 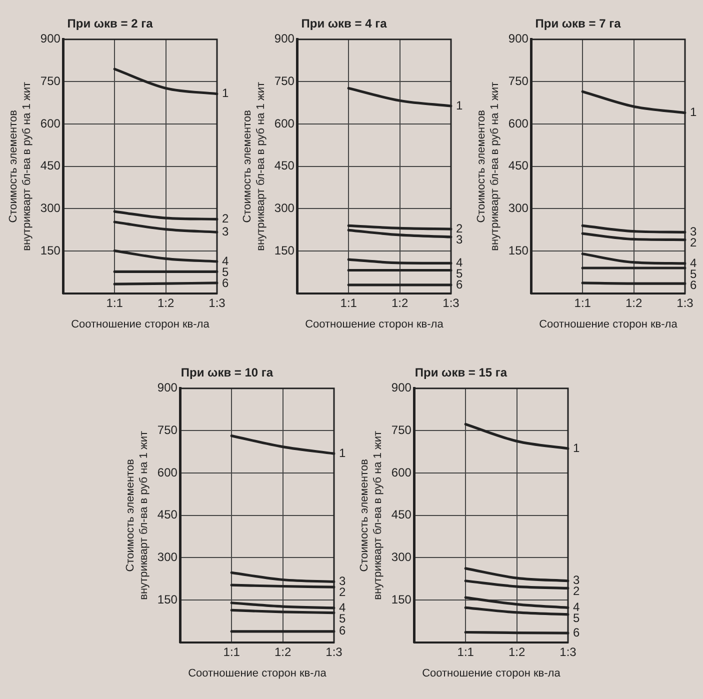 What do you see at coordinates (225, 231) in the screenshot?
I see `series-label: 3` at bounding box center [225, 231].